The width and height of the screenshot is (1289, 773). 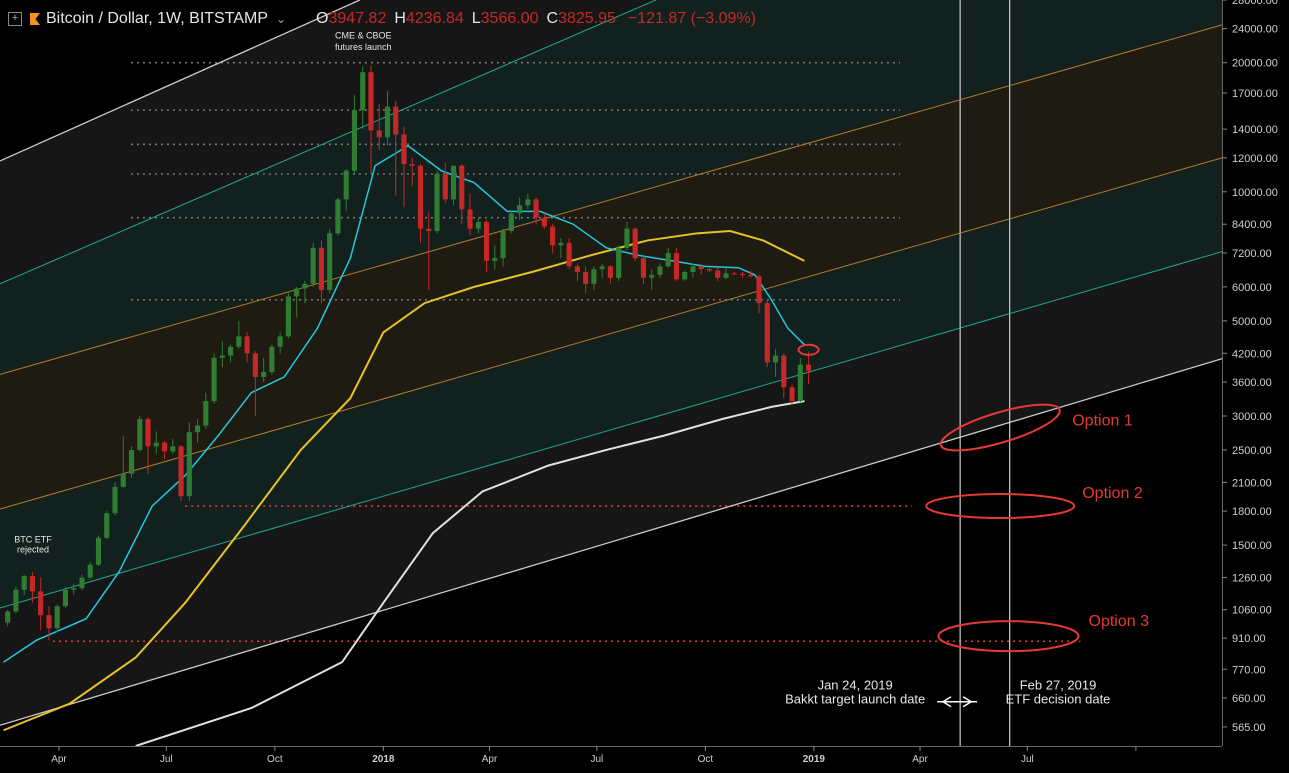 I want to click on price-axis-panel, so click(x=1255, y=386).